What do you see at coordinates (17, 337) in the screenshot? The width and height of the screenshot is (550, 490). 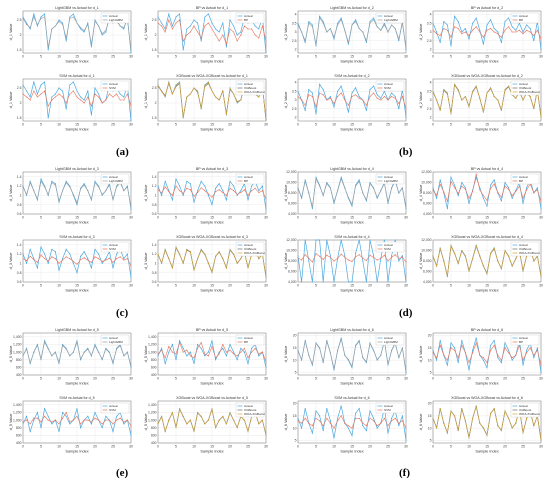 I see `y-tick-label: 1,400` at bounding box center [17, 337].